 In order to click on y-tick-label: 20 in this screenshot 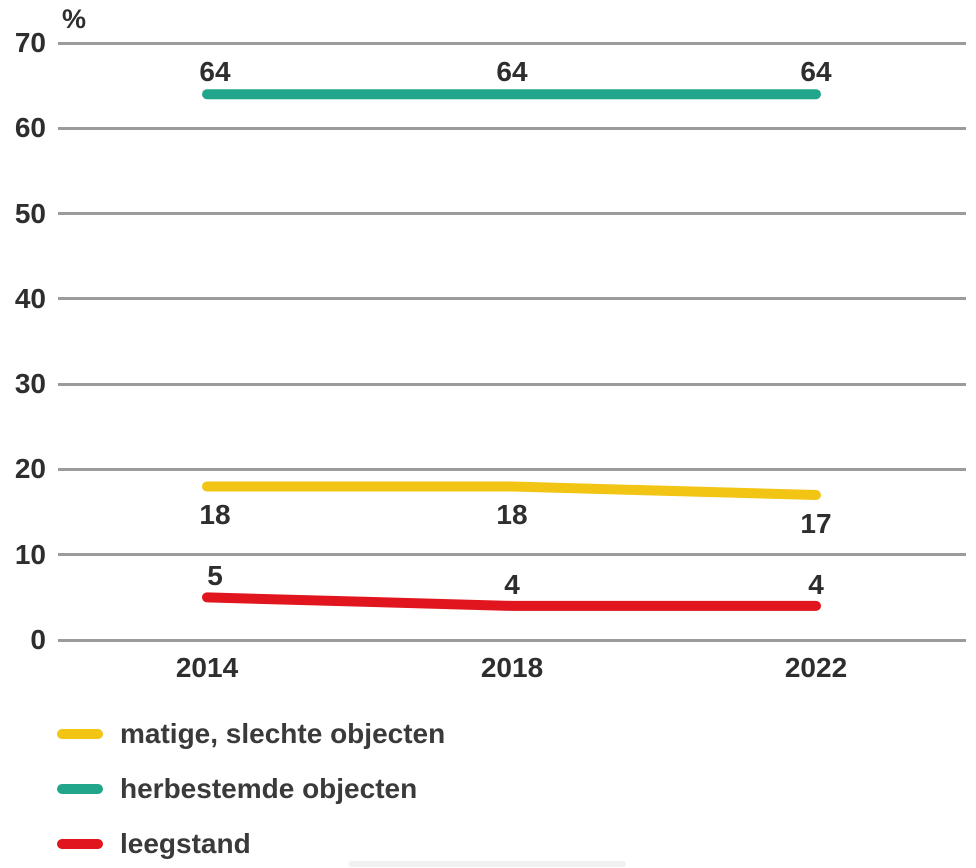, I will do `click(30, 469)`.